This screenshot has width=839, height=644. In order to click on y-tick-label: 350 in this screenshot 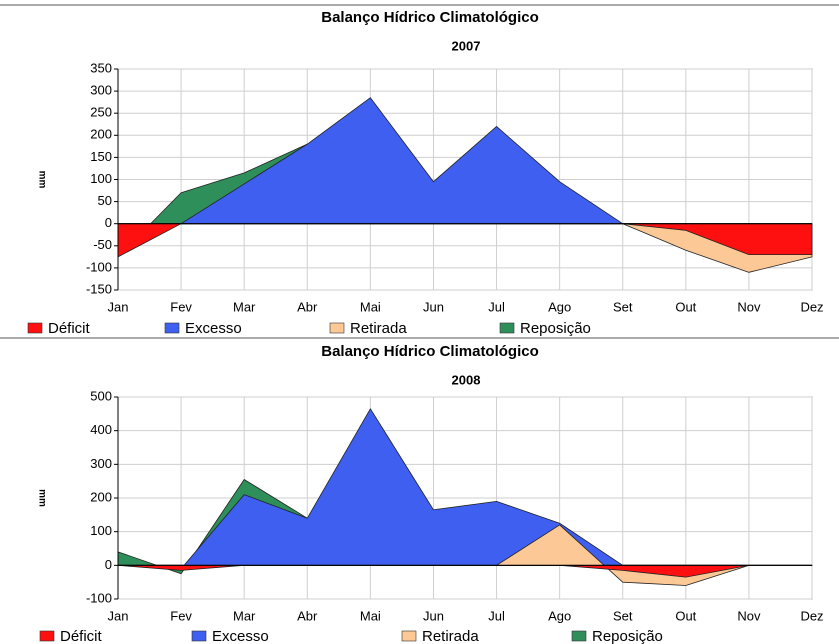, I will do `click(101, 67)`.